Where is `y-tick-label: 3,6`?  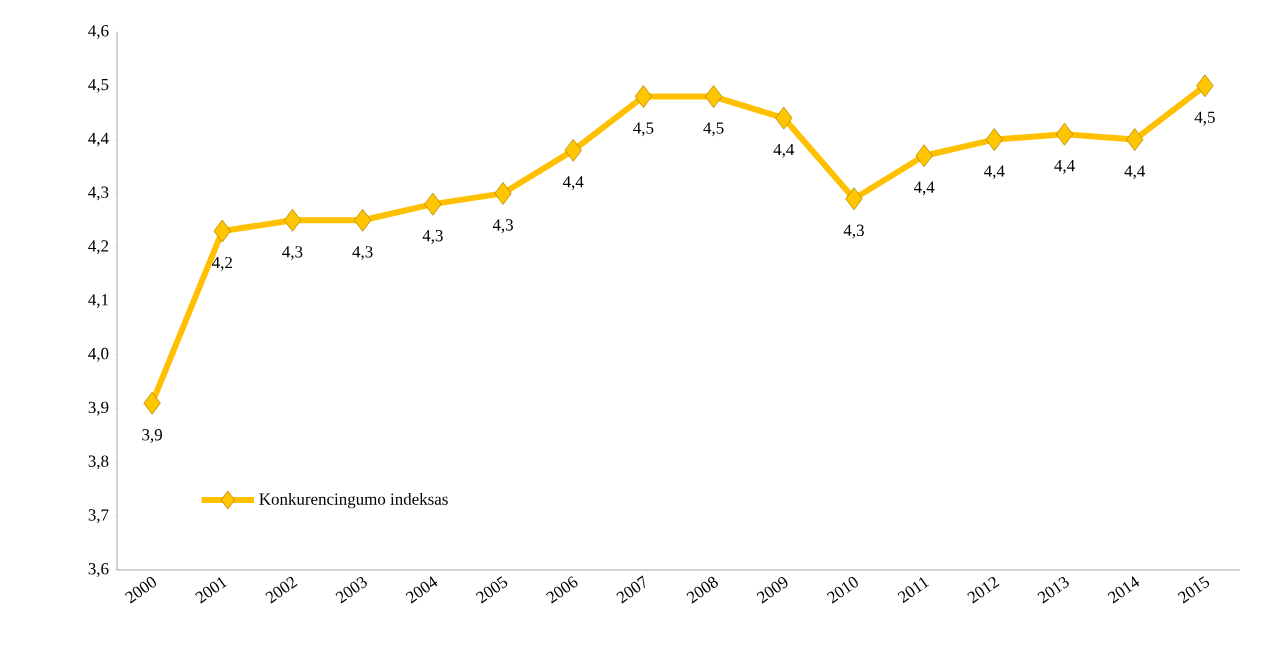
y-tick-label: 3,6 is located at coordinates (98, 570).